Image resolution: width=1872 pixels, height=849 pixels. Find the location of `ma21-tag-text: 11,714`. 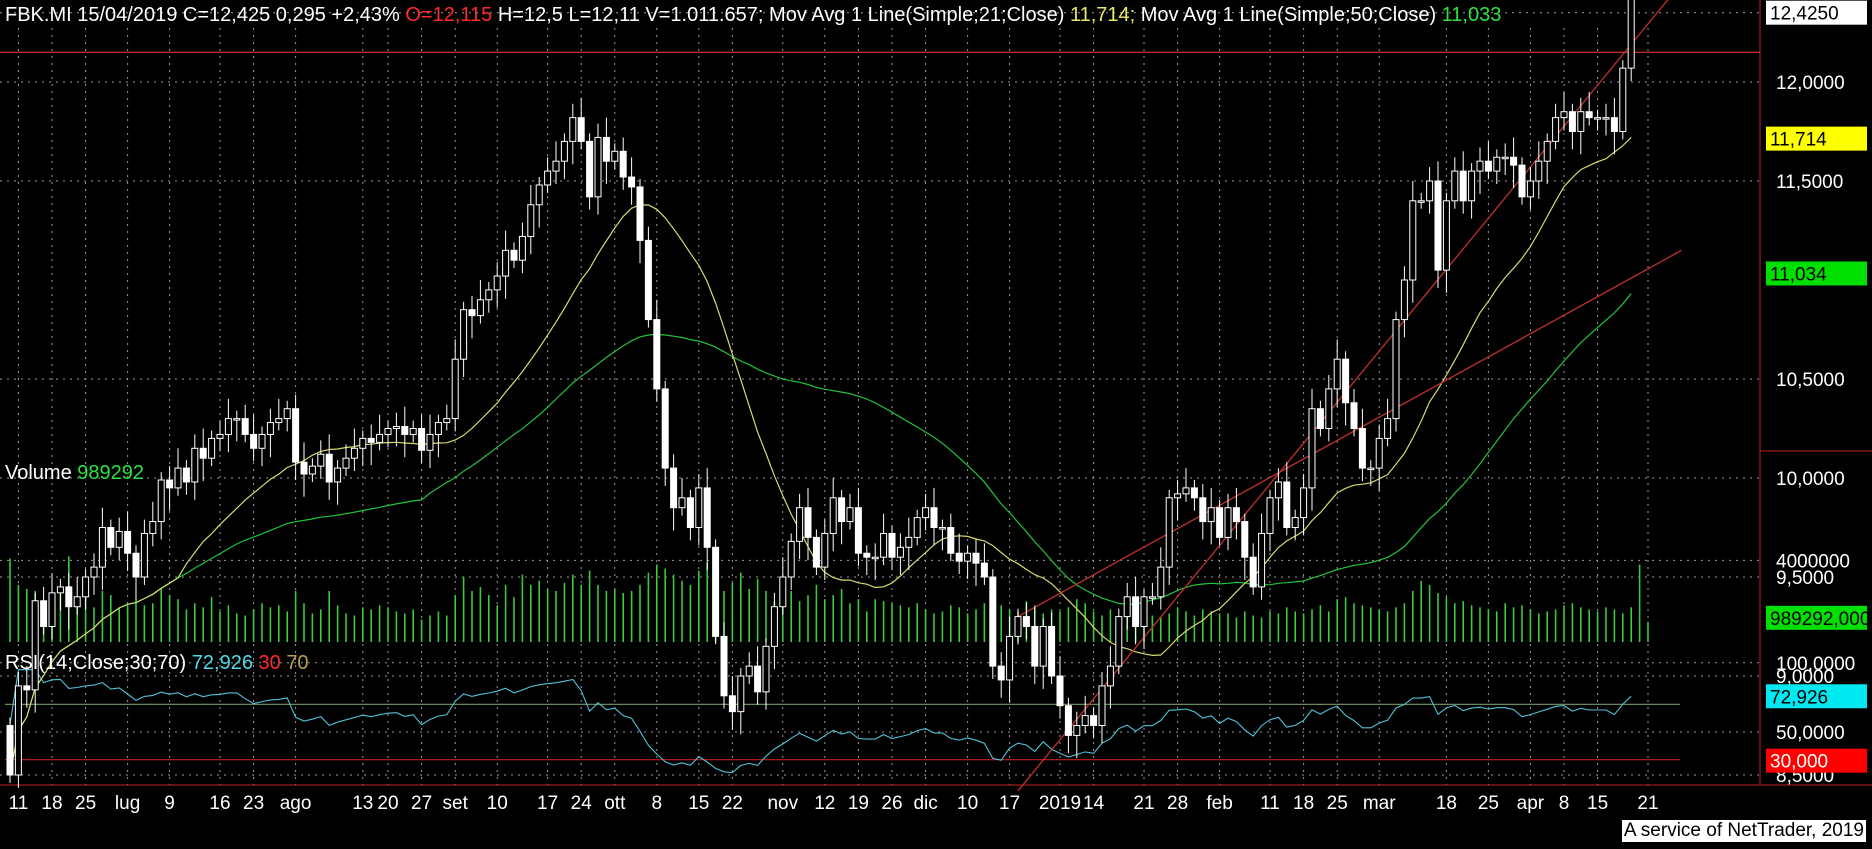

ma21-tag-text: 11,714 is located at coordinates (1798, 140).